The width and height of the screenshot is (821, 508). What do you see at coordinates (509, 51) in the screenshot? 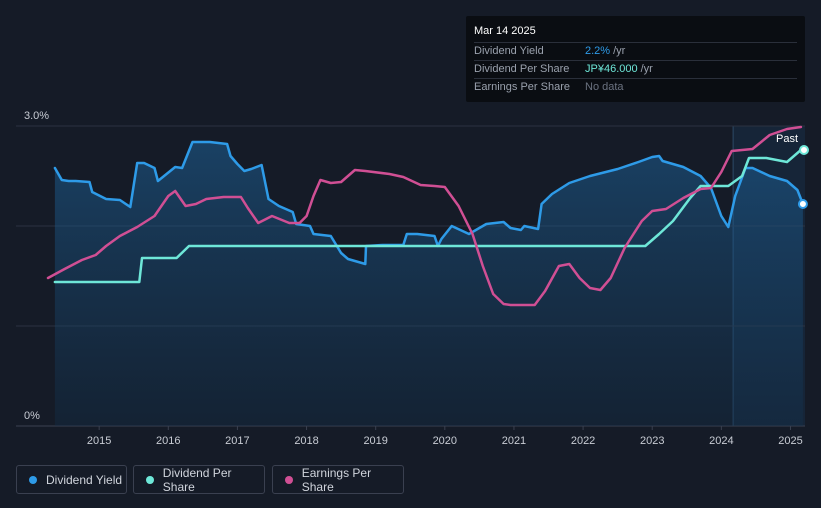
I see `tooltip-label: Dividend Yield` at bounding box center [509, 51].